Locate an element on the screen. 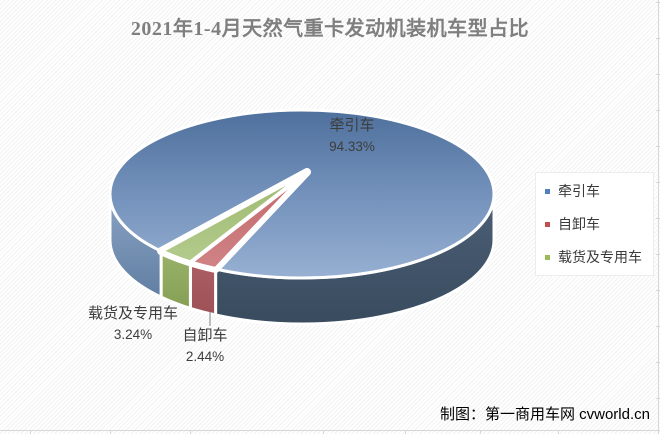 The width and height of the screenshot is (660, 434). legend-label-cargo: 载货及专用车 is located at coordinates (600, 257).